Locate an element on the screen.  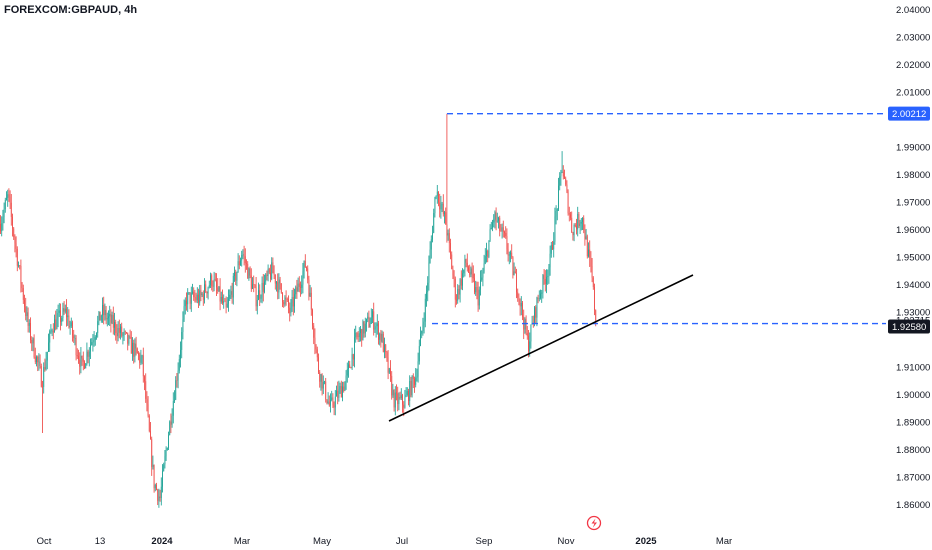
replay-icon is located at coordinates (594, 523).